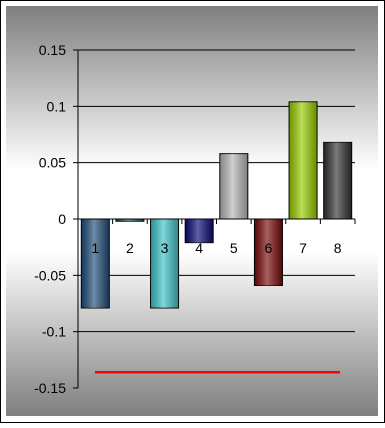  Describe the element at coordinates (216, 237) in the screenshot. I see `x-axis: 1 2 3 4 5 6 7 8` at that location.